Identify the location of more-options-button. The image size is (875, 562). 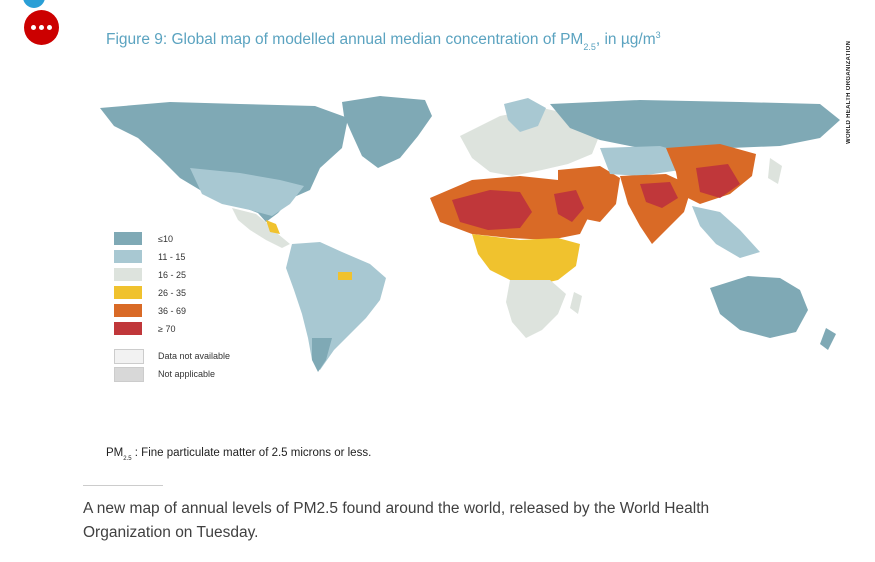
(41, 27).